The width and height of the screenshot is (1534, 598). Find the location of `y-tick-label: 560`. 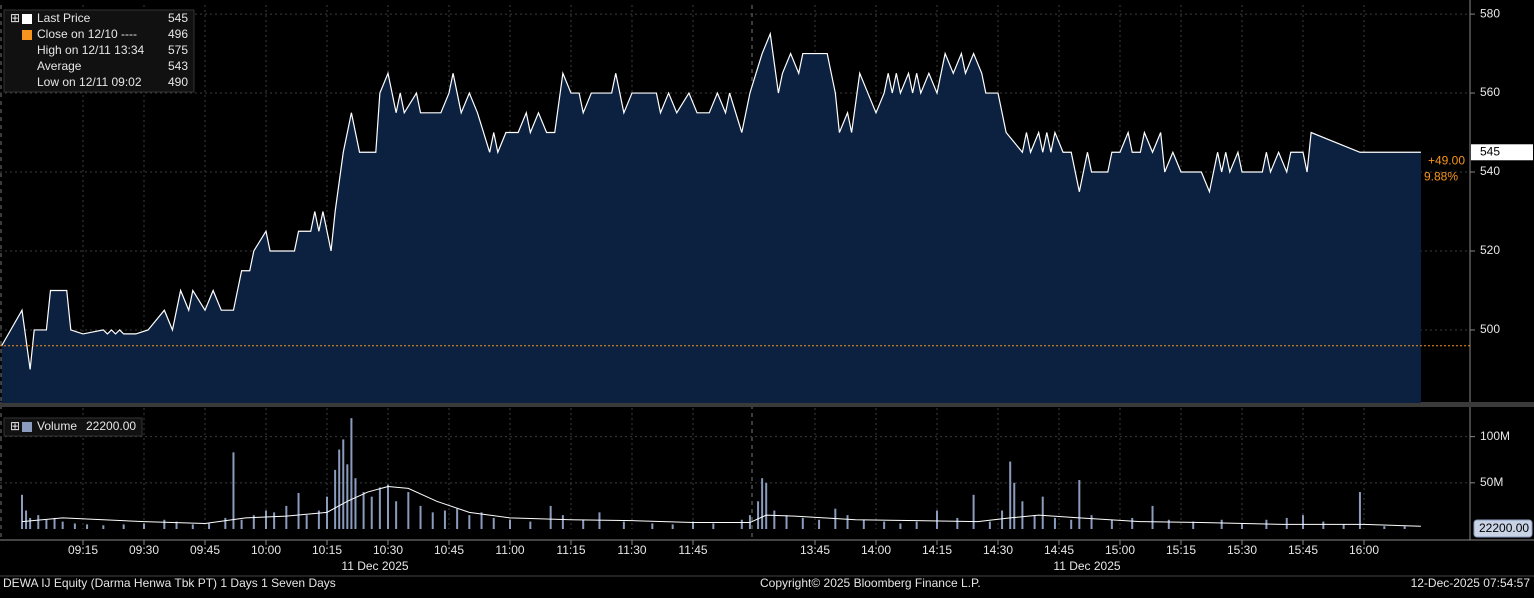

y-tick-label: 560 is located at coordinates (1490, 92).